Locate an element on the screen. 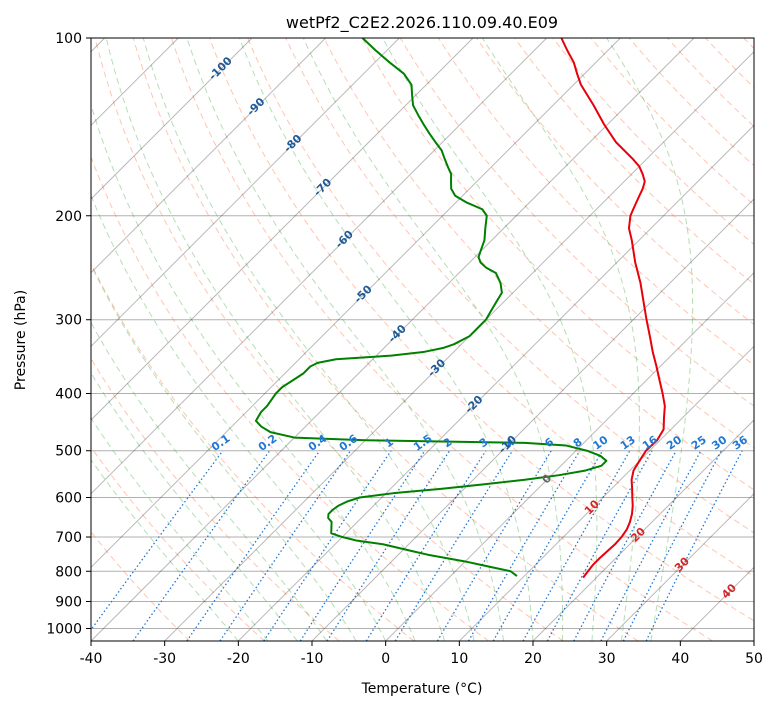 The width and height of the screenshot is (775, 708). x-tick-label: -40 is located at coordinates (91, 659).